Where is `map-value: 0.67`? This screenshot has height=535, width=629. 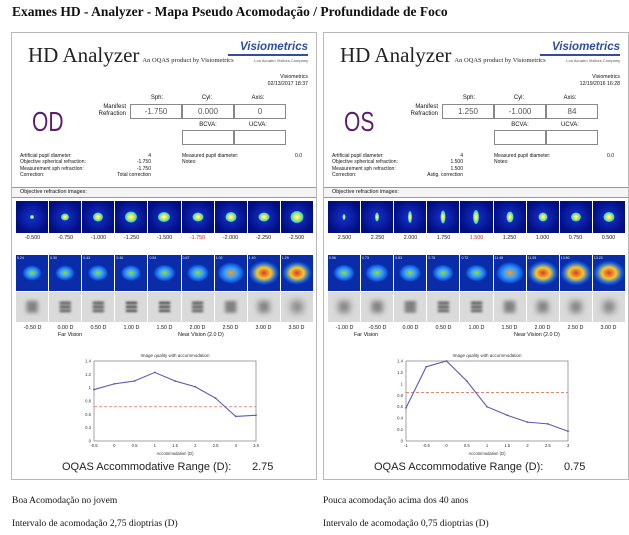
map-value: 0.67 is located at coordinates (186, 258).